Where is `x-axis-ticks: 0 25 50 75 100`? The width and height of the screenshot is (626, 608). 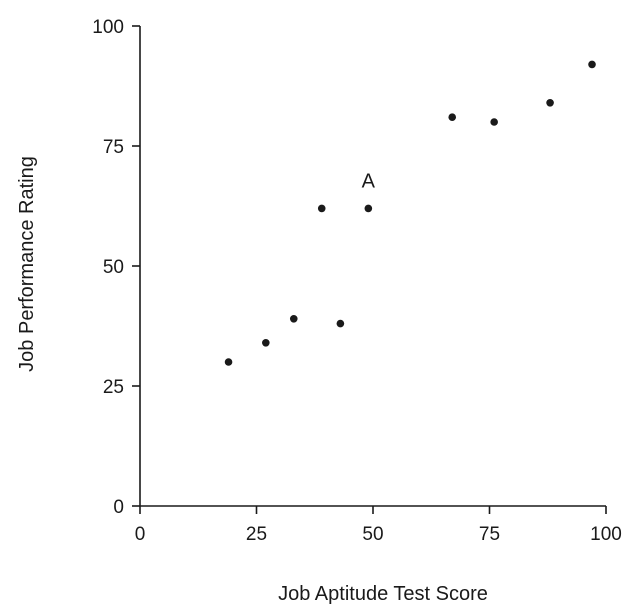 x-axis-ticks: 0 25 50 75 100 is located at coordinates (378, 525).